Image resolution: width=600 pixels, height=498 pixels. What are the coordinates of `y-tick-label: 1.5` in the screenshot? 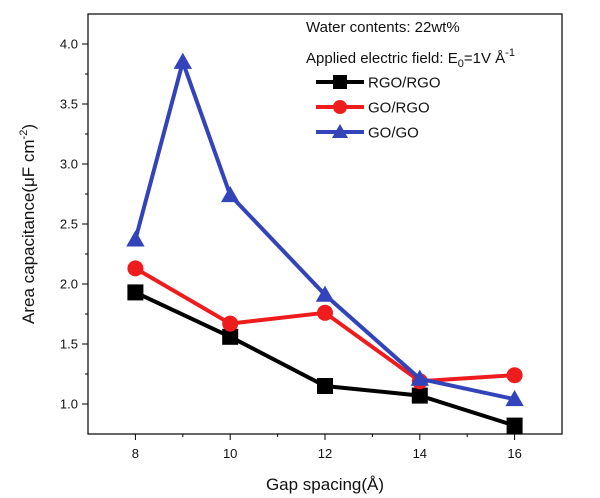 It's located at (69, 344).